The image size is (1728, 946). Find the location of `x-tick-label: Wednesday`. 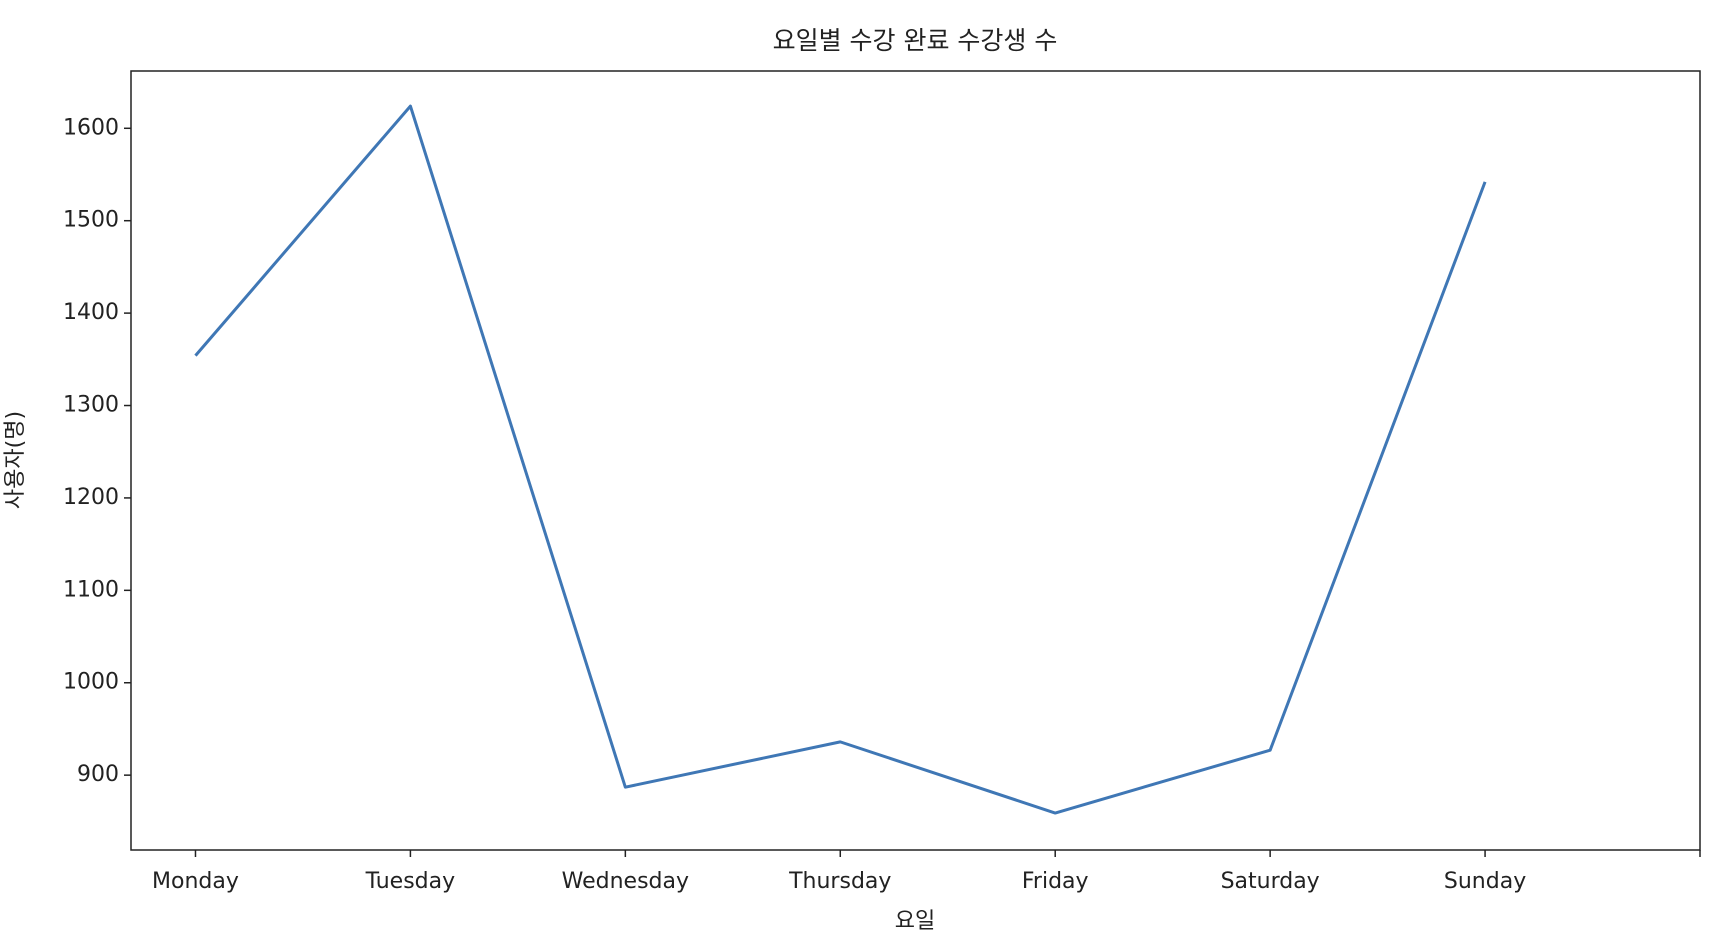

x-tick-label: Wednesday is located at coordinates (625, 881).